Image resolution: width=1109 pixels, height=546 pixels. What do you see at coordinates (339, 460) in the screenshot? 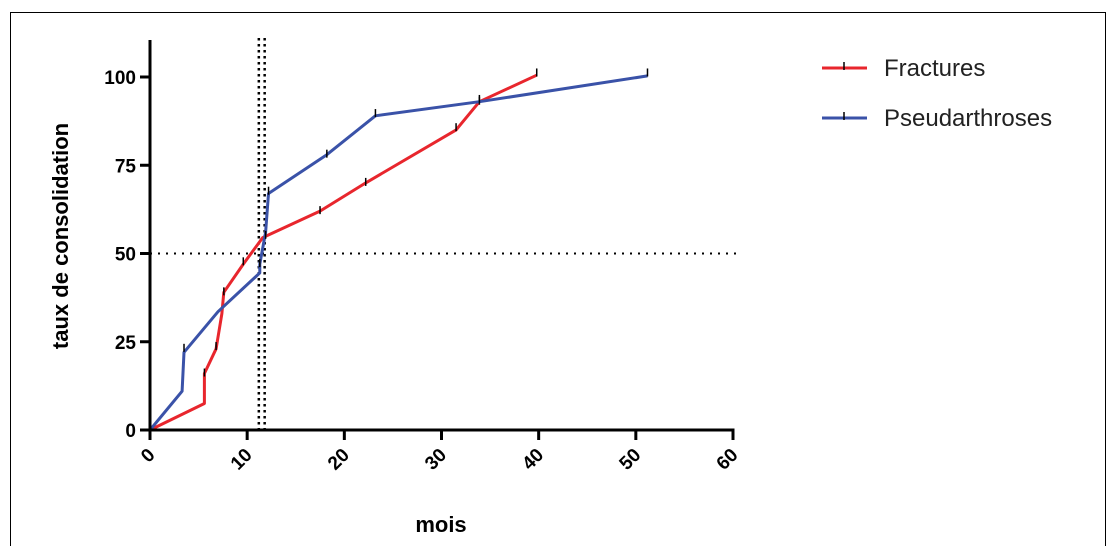
I see `x-tick-label-20: 20` at bounding box center [339, 460].